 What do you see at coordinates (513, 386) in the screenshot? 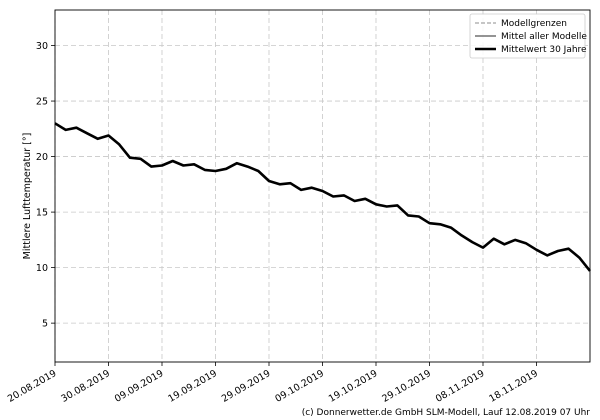
I see `x-tick-label: 18.11.2019` at bounding box center [513, 386].